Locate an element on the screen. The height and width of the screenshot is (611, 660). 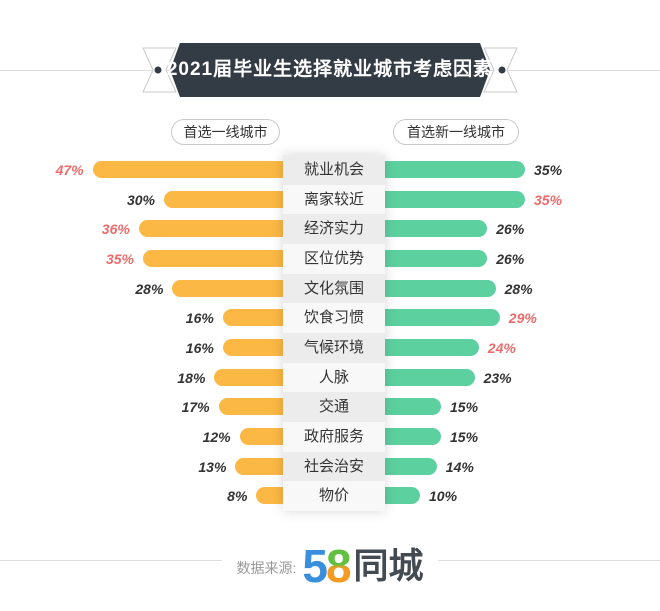
ribbon-dot-right is located at coordinates (502, 70).